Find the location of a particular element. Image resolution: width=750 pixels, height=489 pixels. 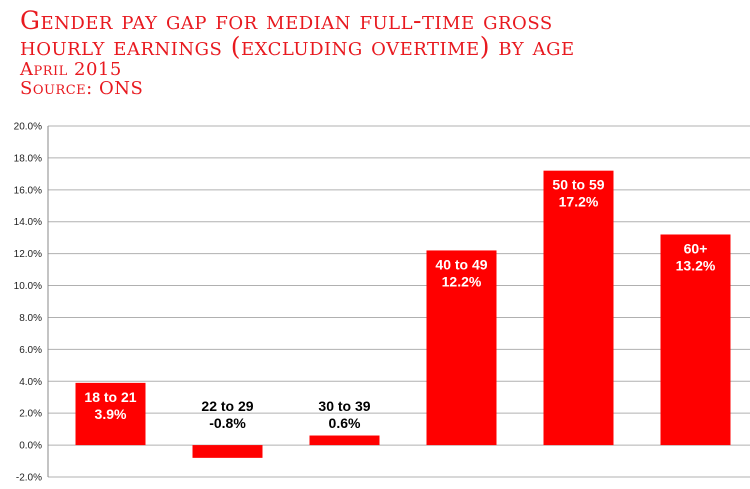

bar-category-label: 22 to 29 is located at coordinates (227, 406).